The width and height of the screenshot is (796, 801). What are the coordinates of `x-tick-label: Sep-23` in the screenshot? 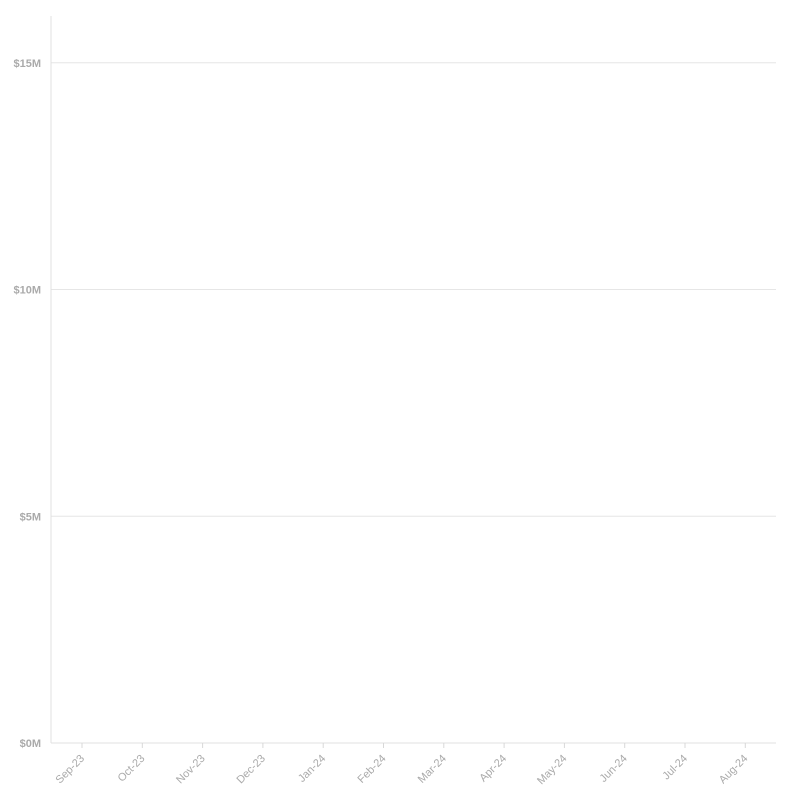 It's located at (71, 770).